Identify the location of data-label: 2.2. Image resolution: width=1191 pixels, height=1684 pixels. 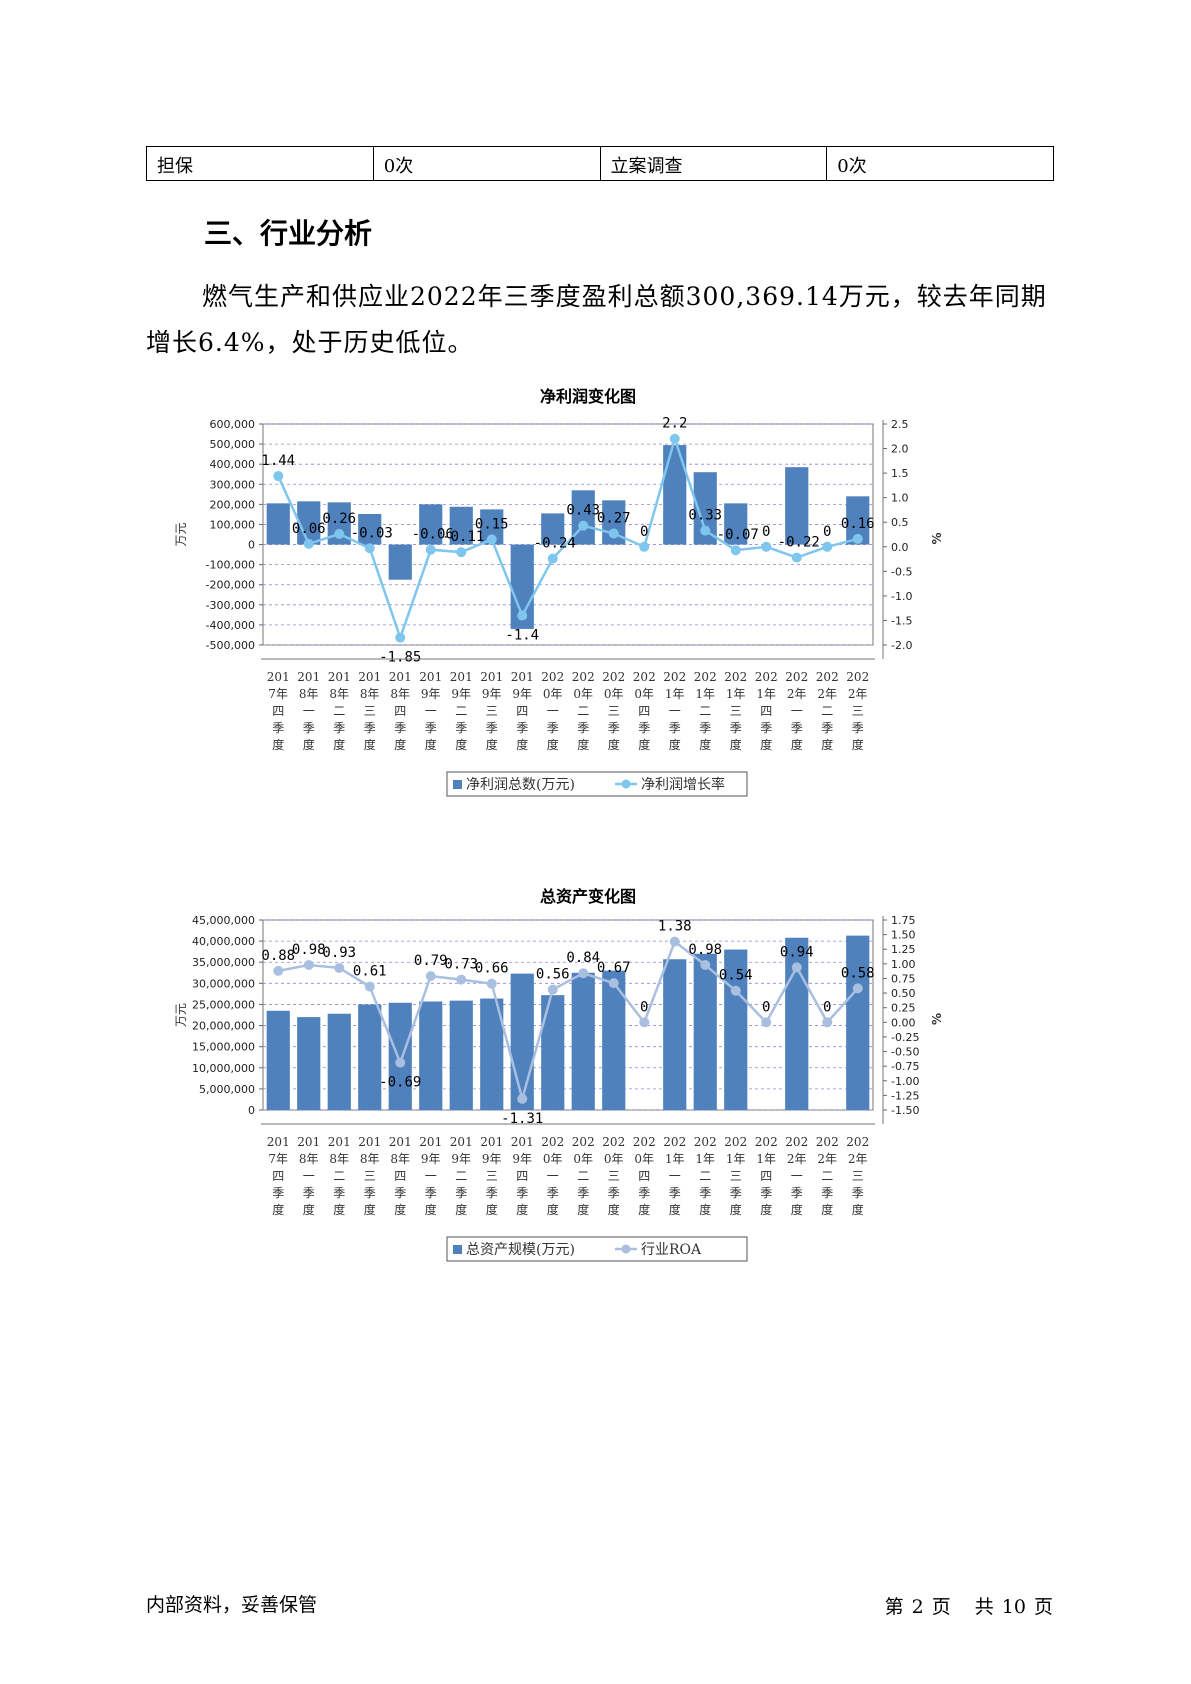
(674, 424).